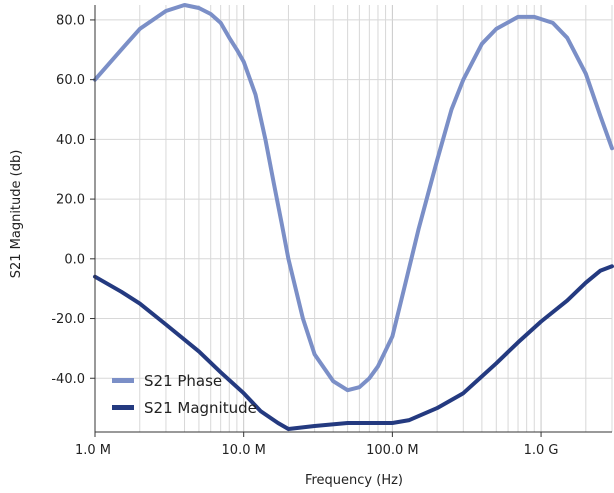 This screenshot has width=614, height=493. What do you see at coordinates (244, 450) in the screenshot?
I see `x-tick-label: 10.0 M` at bounding box center [244, 450].